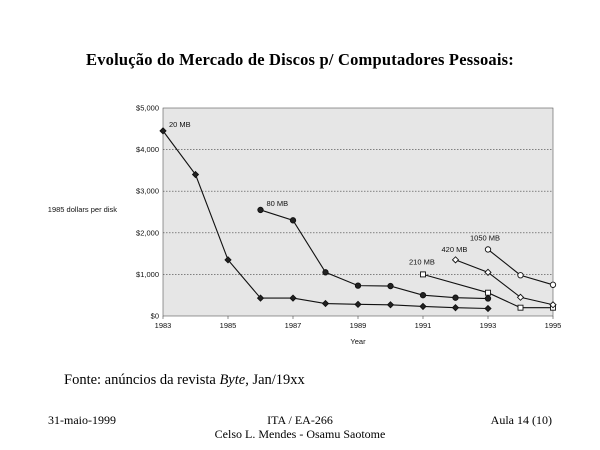 This screenshot has width=600, height=450. I want to click on x-tick-label: 1983, so click(163, 325).